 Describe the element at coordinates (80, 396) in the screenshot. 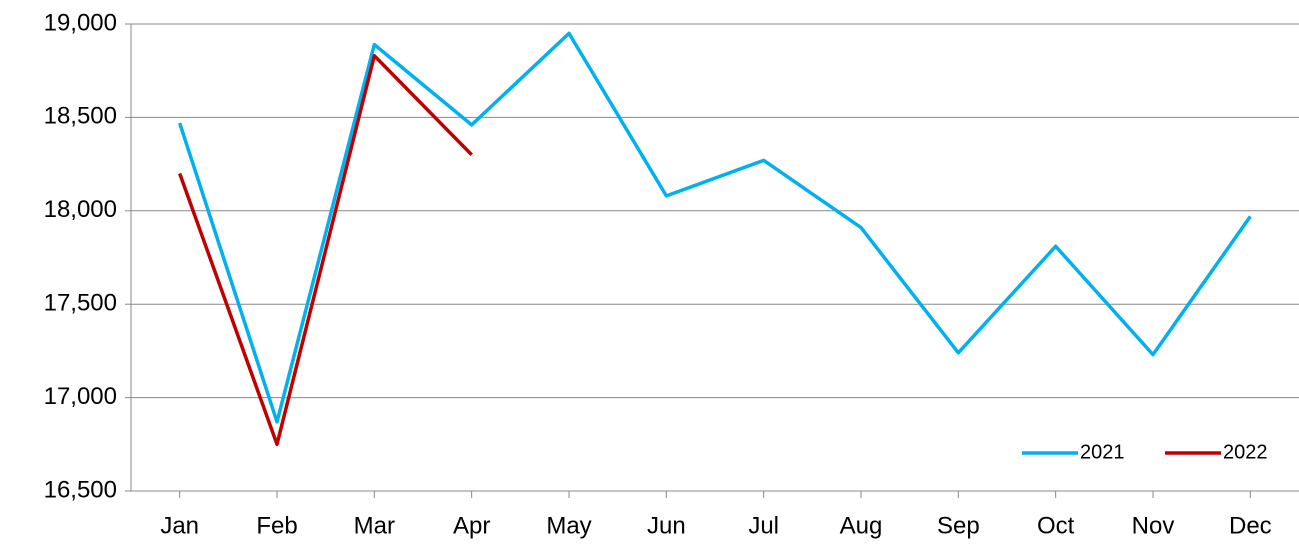

I see `y-tick-label: 17,000` at that location.